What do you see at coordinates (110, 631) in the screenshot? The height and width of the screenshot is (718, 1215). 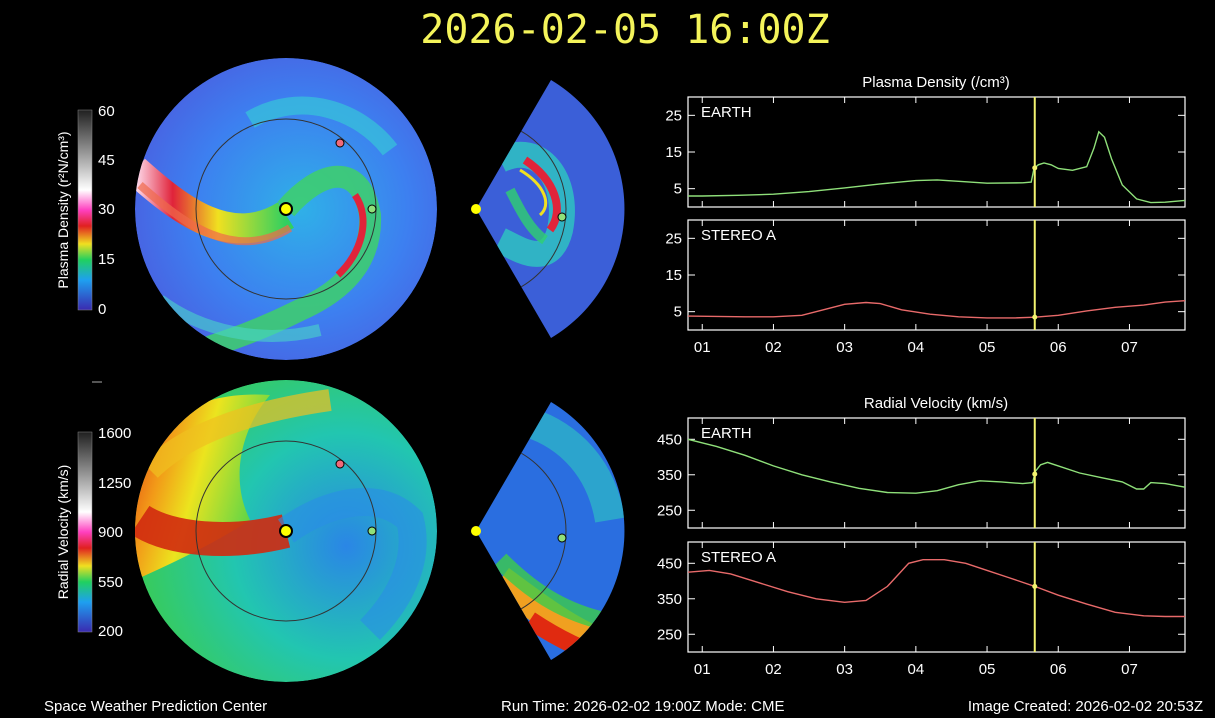 I see `colorbar-tick: 200` at bounding box center [110, 631].